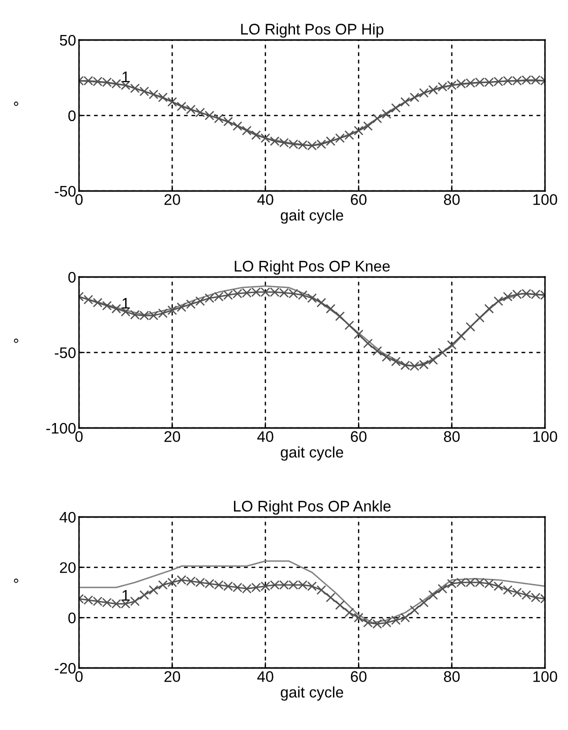  I want to click on chart-title: LO Right Pos OP Hip, so click(312, 30).